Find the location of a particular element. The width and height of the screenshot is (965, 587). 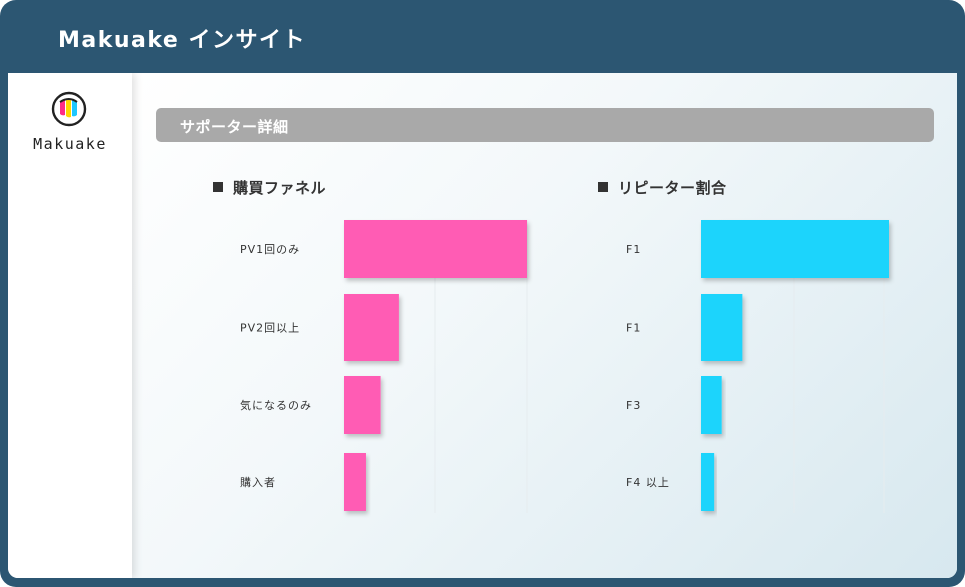

repeater-category-label: F3 is located at coordinates (633, 405).